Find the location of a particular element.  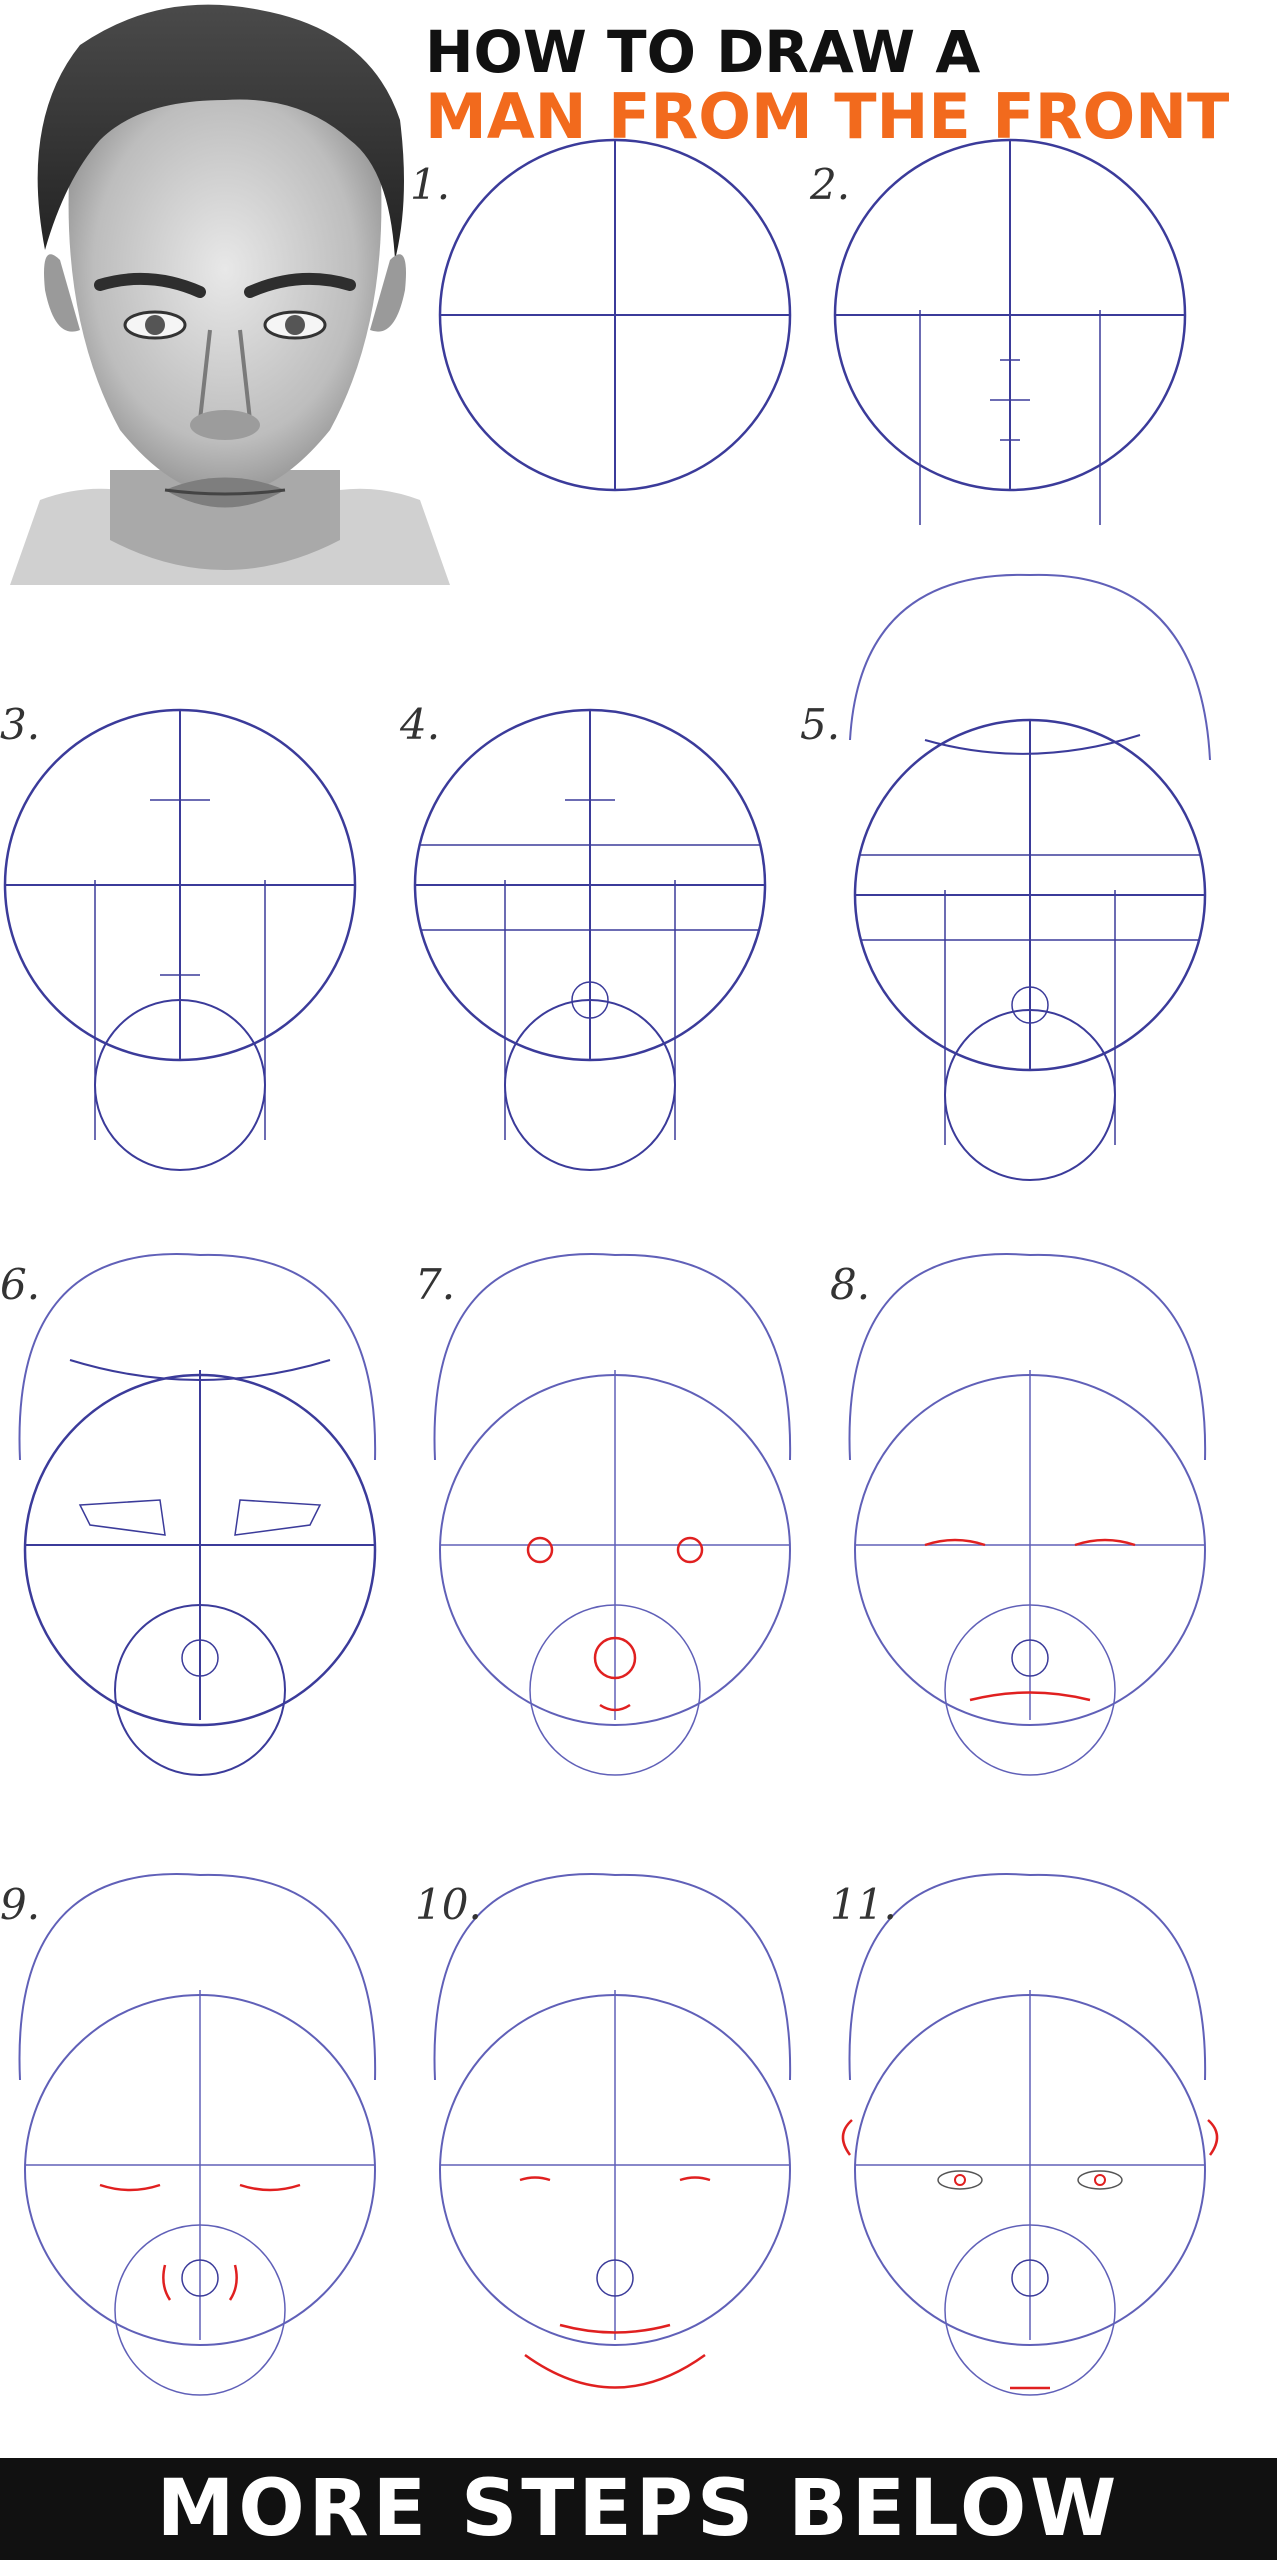

step-10: 10. is located at coordinates (605, 2156).